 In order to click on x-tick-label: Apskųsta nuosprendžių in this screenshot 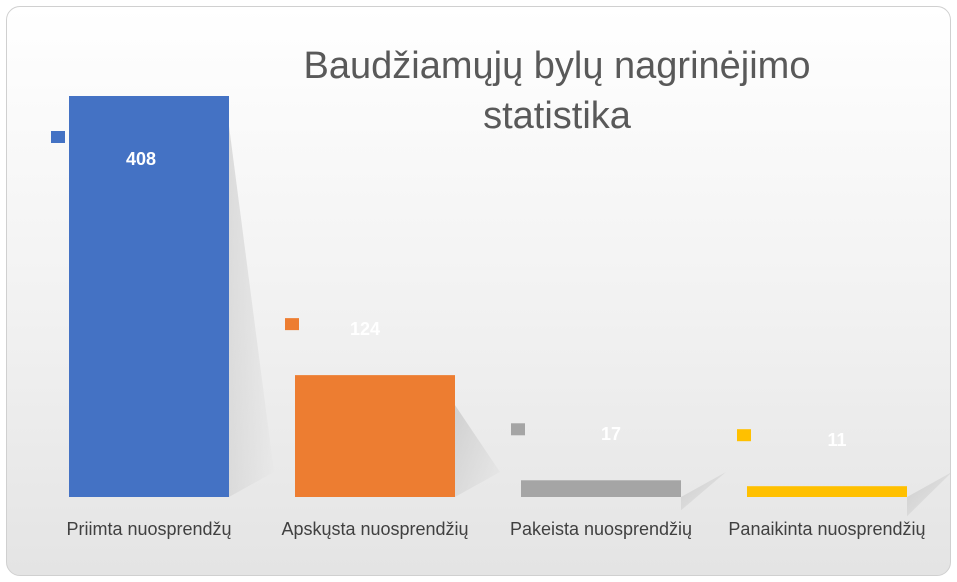, I will do `click(375, 529)`.